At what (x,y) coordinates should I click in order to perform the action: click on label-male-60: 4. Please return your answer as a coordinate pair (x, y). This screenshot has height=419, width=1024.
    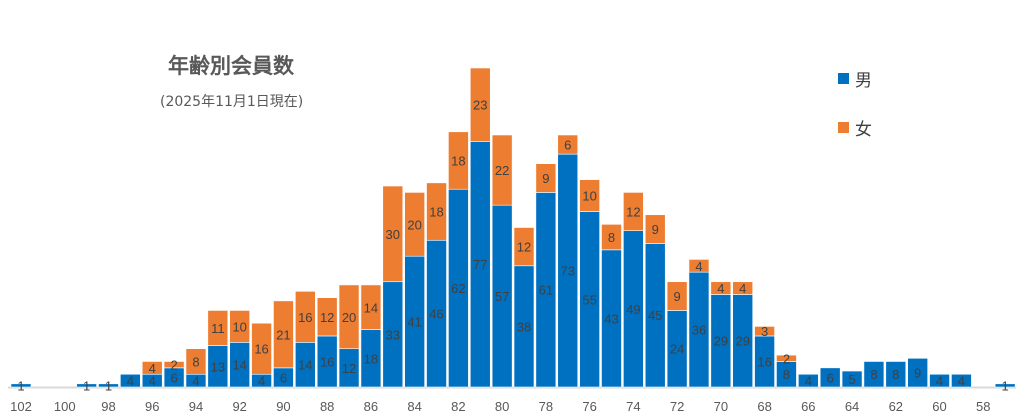
    Looking at the image, I should click on (939, 381).